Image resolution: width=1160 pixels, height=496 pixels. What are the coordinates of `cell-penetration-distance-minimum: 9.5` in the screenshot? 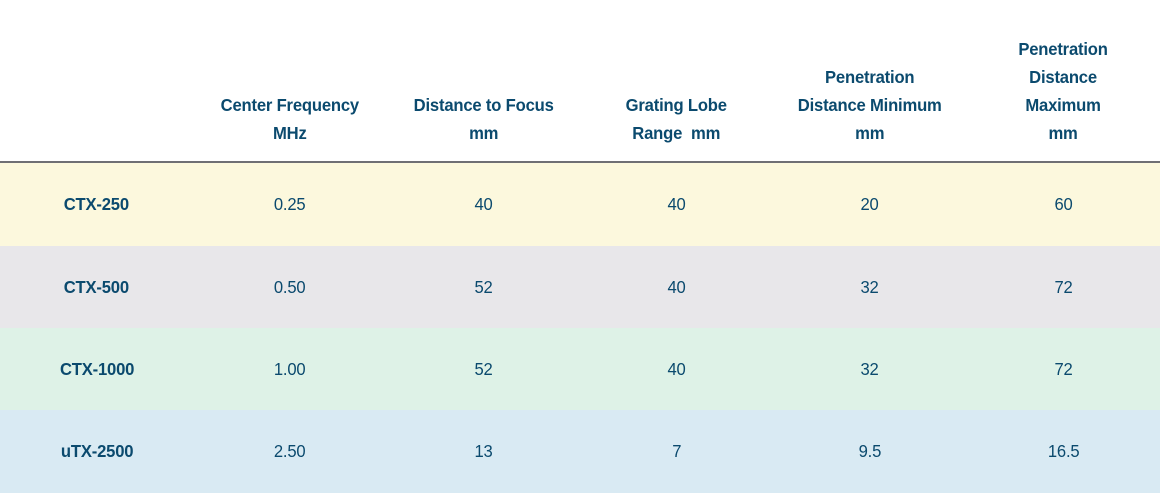 It's located at (869, 451).